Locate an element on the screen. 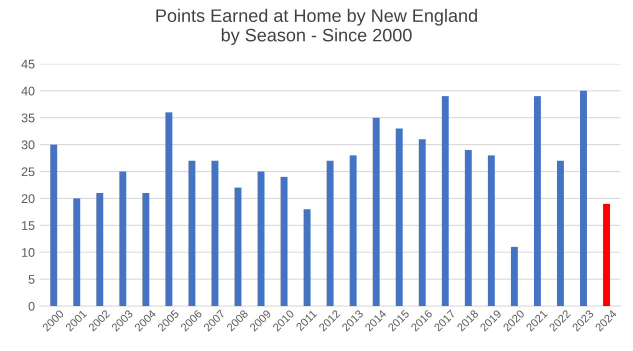 The width and height of the screenshot is (633, 351). y-tick-label: 30 is located at coordinates (28, 145).